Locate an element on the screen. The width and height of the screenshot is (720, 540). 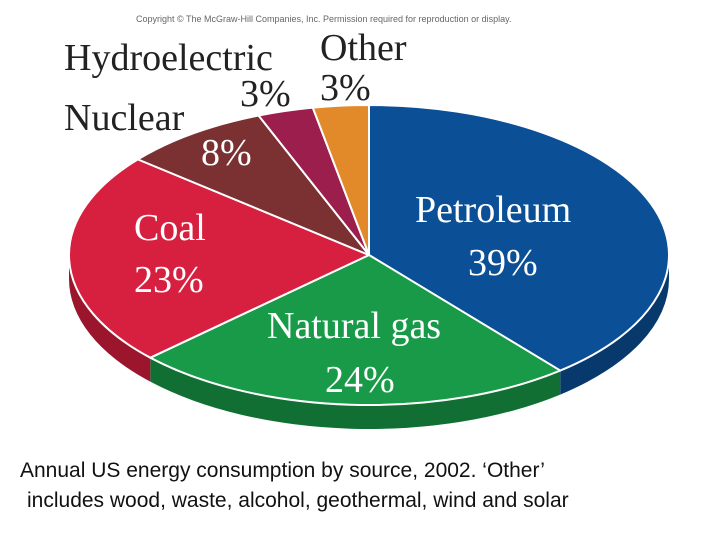
label-petroleum: Petroleum is located at coordinates (493, 210).